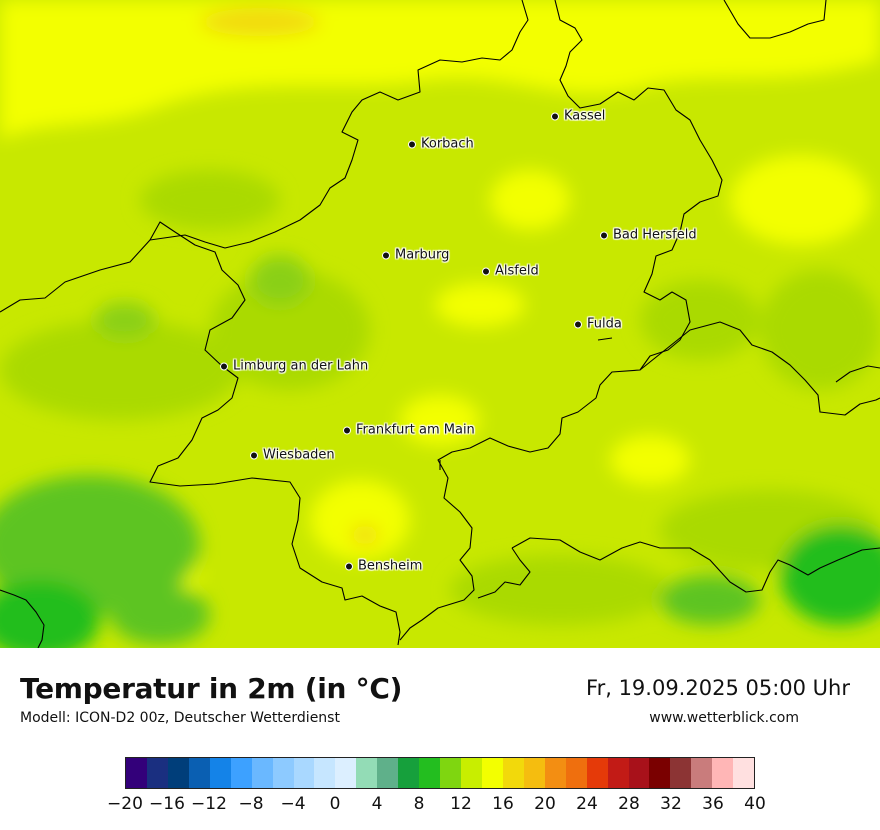 The height and width of the screenshot is (830, 880). Describe the element at coordinates (167, 804) in the screenshot. I see `color-scale-tick-label: −16` at that location.